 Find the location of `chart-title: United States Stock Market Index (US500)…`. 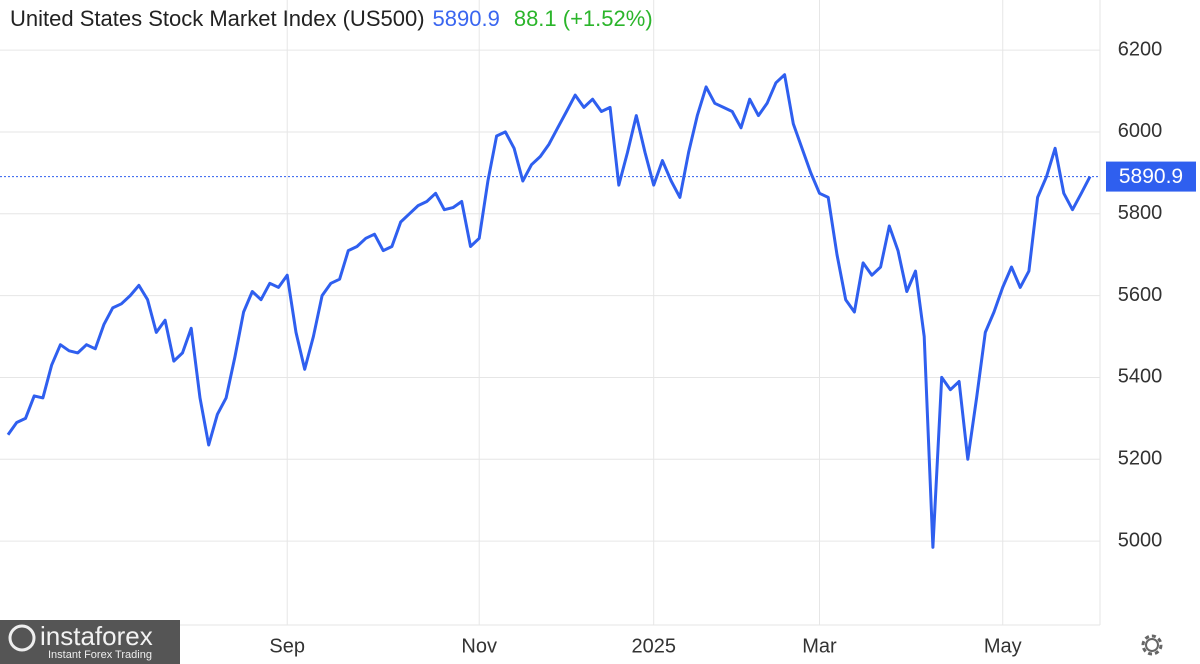

chart-title: United States Stock Market Index (US500)… is located at coordinates (331, 18).